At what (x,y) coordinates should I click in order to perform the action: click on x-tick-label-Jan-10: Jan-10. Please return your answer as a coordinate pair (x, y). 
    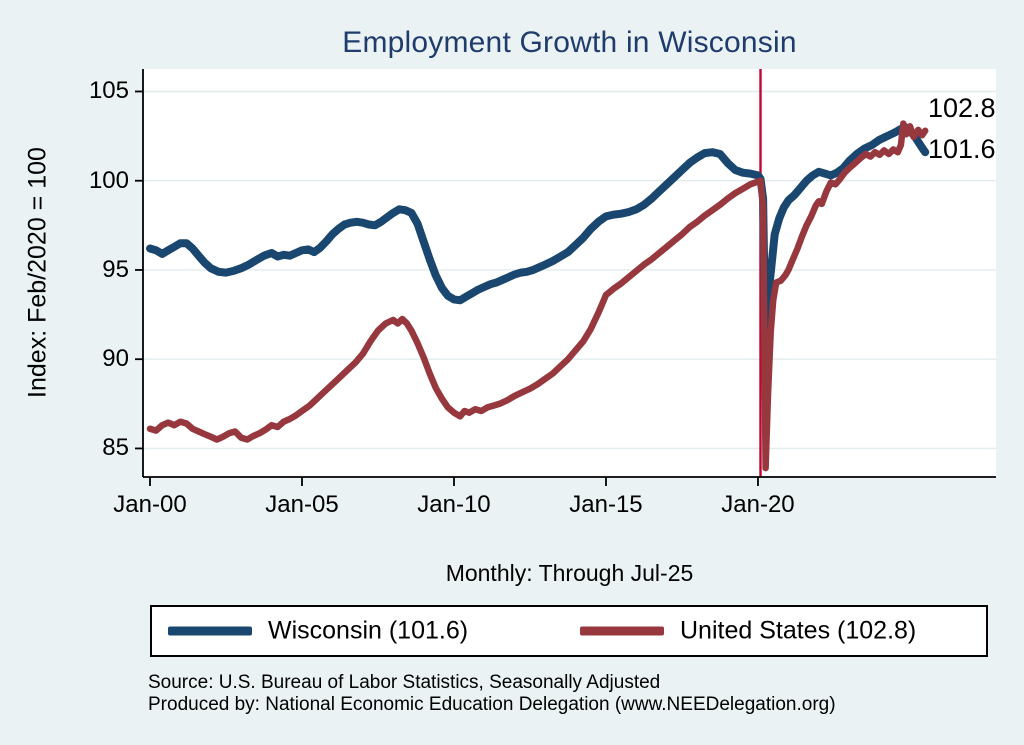
    Looking at the image, I should click on (454, 504).